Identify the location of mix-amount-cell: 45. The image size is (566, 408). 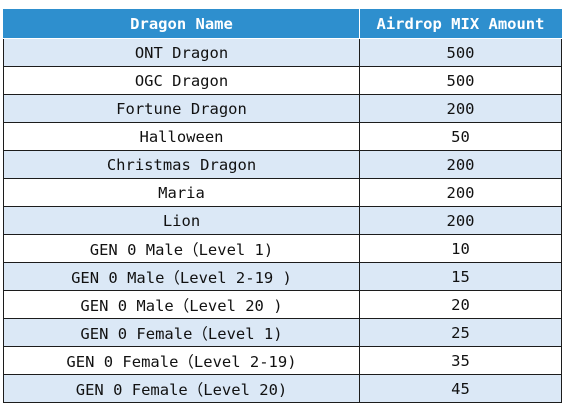
(460, 388).